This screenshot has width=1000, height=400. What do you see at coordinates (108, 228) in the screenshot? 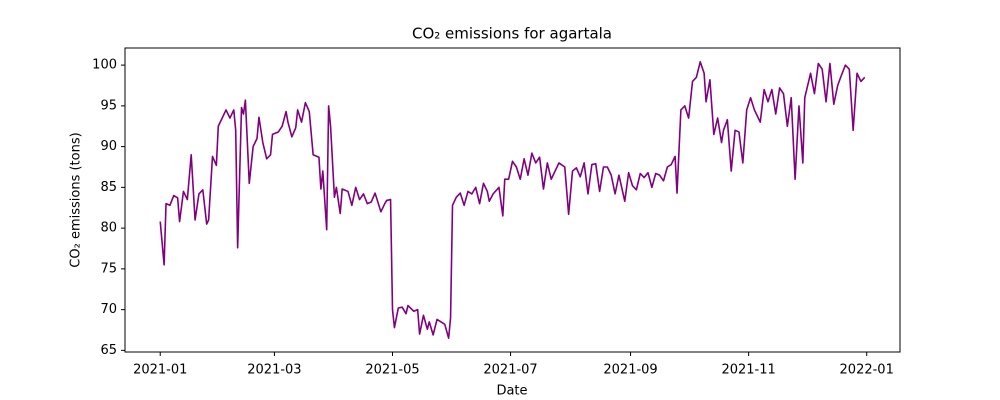
I see `y-tick-label: 80` at bounding box center [108, 228].